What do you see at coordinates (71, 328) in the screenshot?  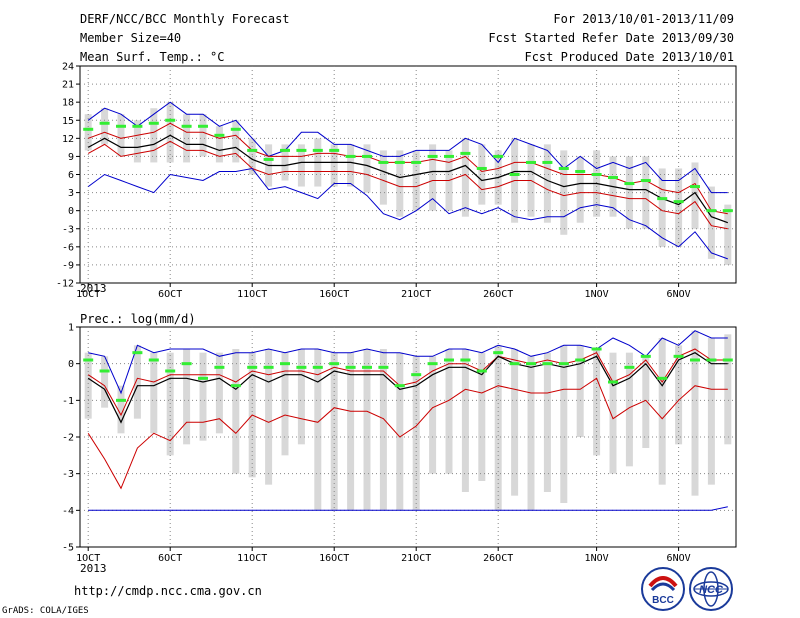 I see `y-tick-label: 1` at bounding box center [71, 328].